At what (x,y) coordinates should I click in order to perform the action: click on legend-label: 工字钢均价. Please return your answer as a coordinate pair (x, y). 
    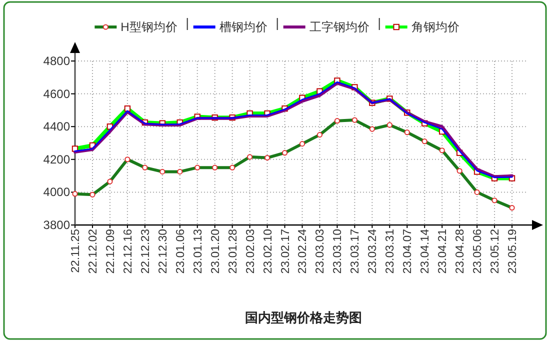
    Looking at the image, I should click on (339, 27).